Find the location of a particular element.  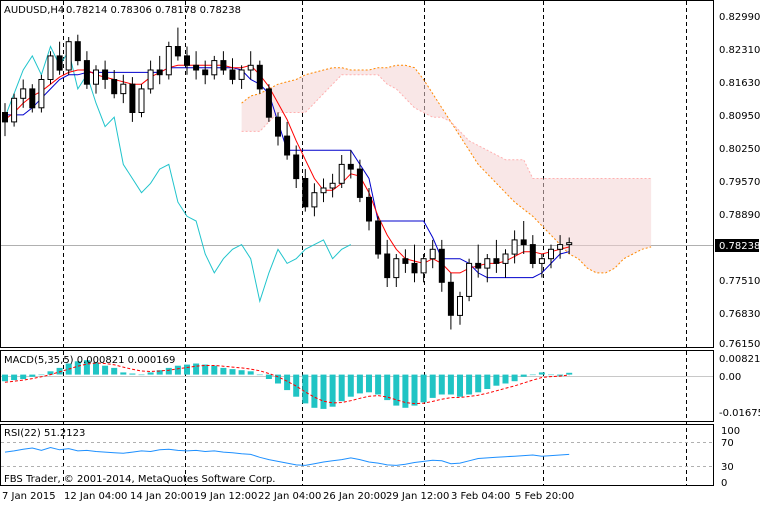

time-tick: 29 Jan 12:00 is located at coordinates (417, 496).